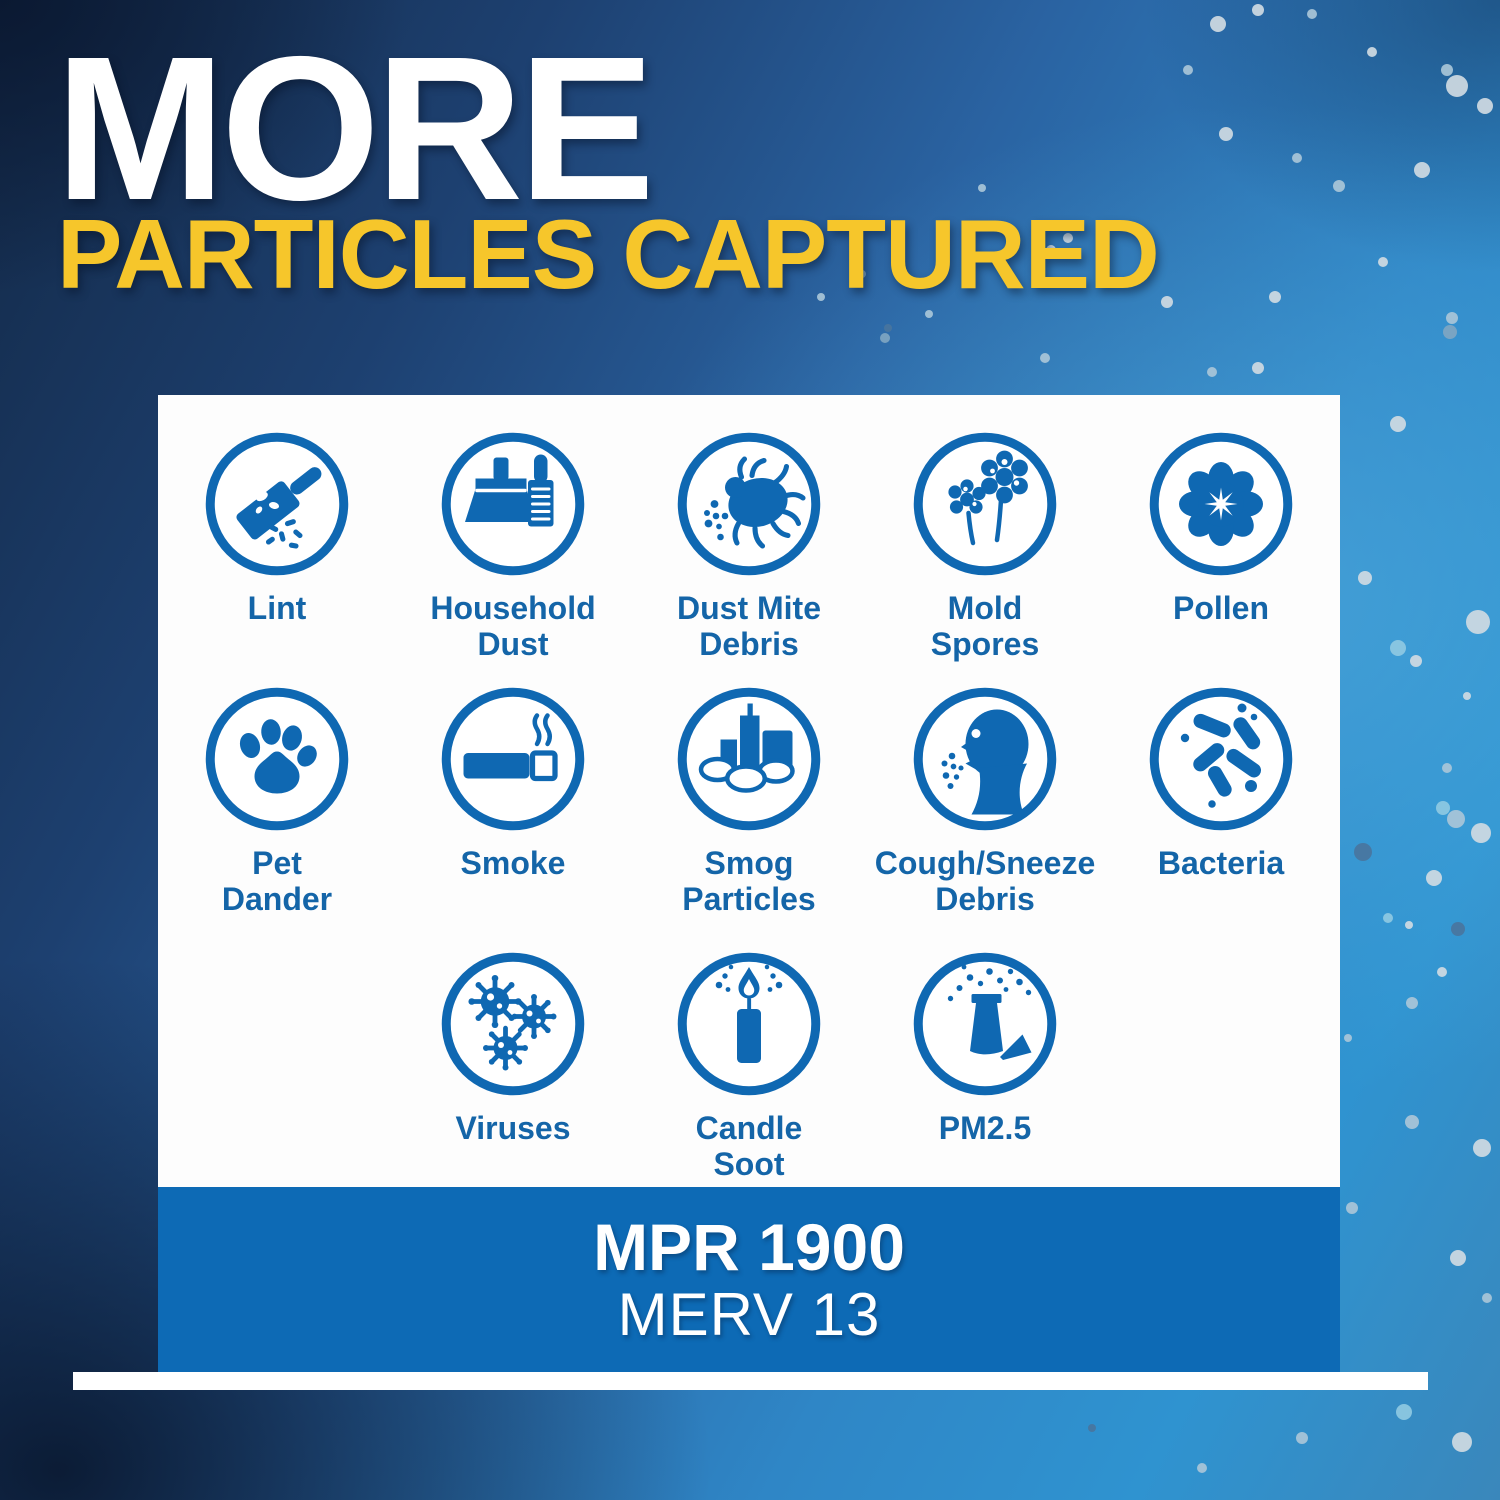 The height and width of the screenshot is (1500, 1500). Describe the element at coordinates (277, 504) in the screenshot. I see `lint-roller-icon` at that location.